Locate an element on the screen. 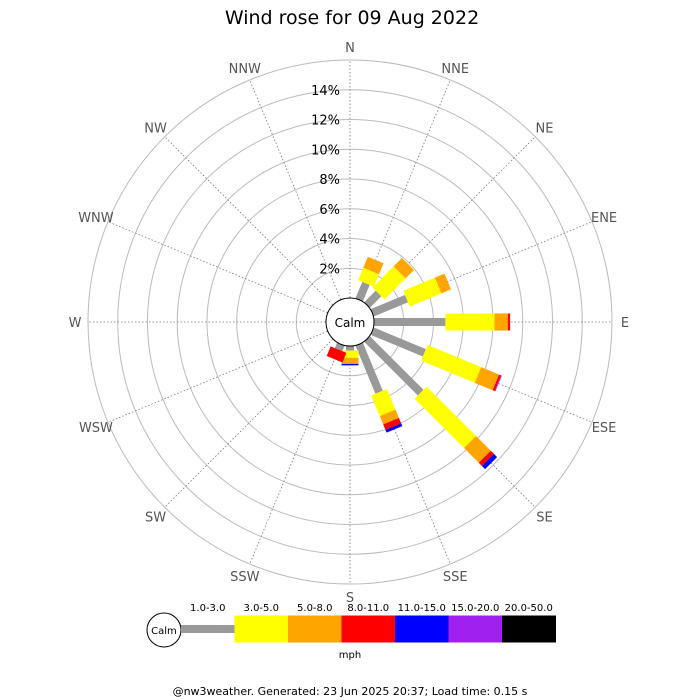 The width and height of the screenshot is (700, 700). petal-segment-ese-3.0-5.0 is located at coordinates (451, 363).